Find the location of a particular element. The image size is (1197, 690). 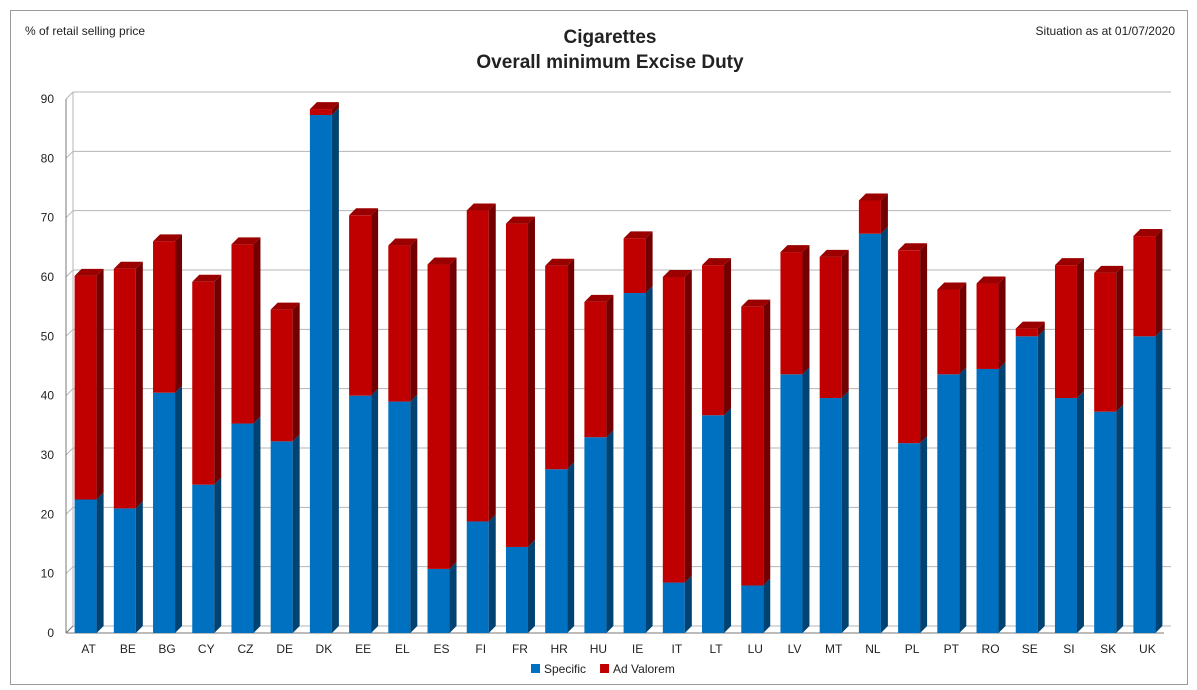

x-tick-label: SE is located at coordinates (1030, 649).